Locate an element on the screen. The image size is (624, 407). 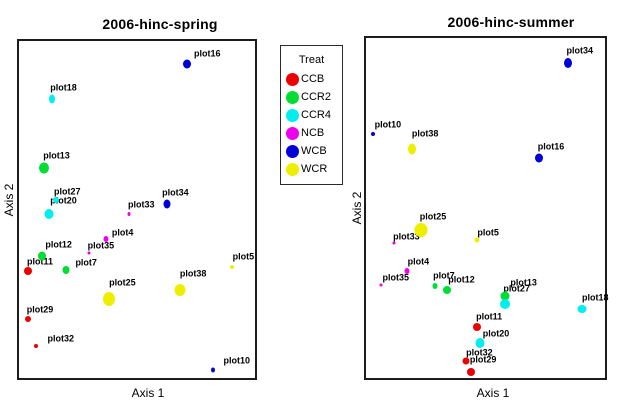
legend-label: WCB is located at coordinates (314, 150).